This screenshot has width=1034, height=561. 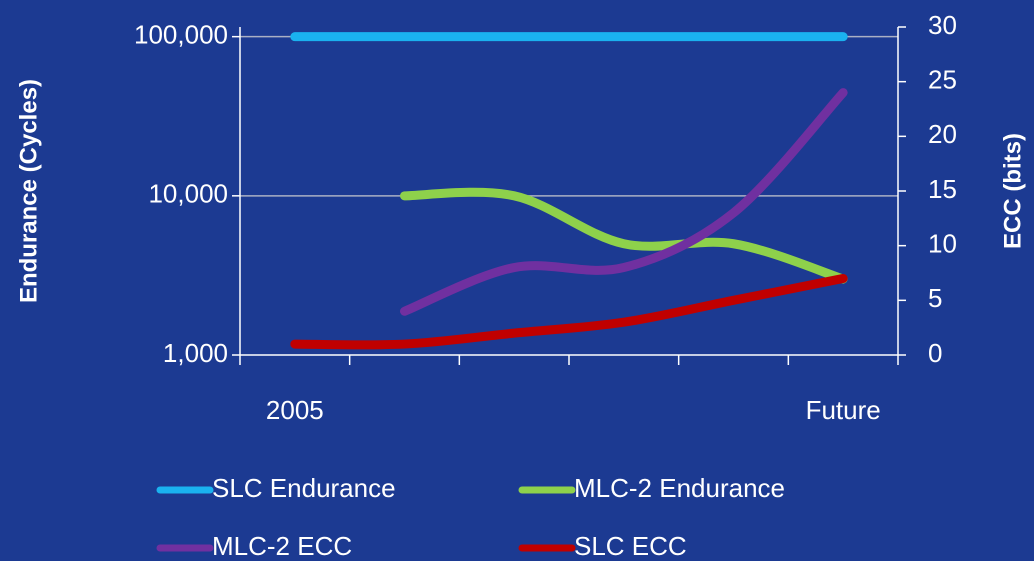 I want to click on y-axis-label: Endurance (Cycles), so click(x=28, y=191).